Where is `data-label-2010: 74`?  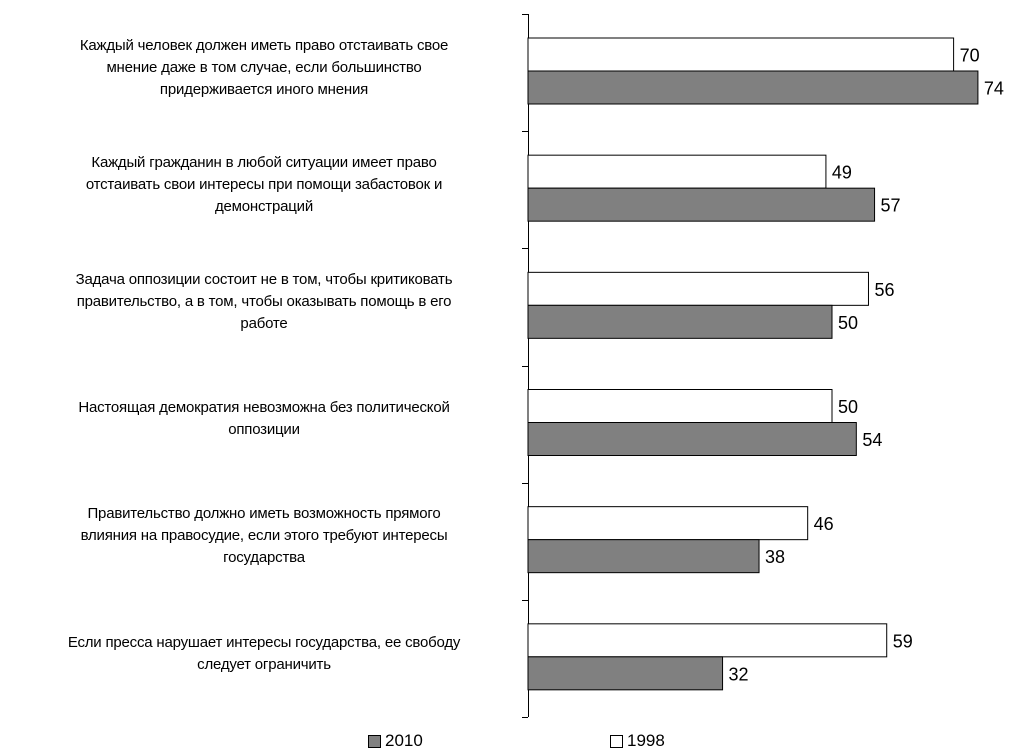
data-label-2010: 74 is located at coordinates (994, 89).